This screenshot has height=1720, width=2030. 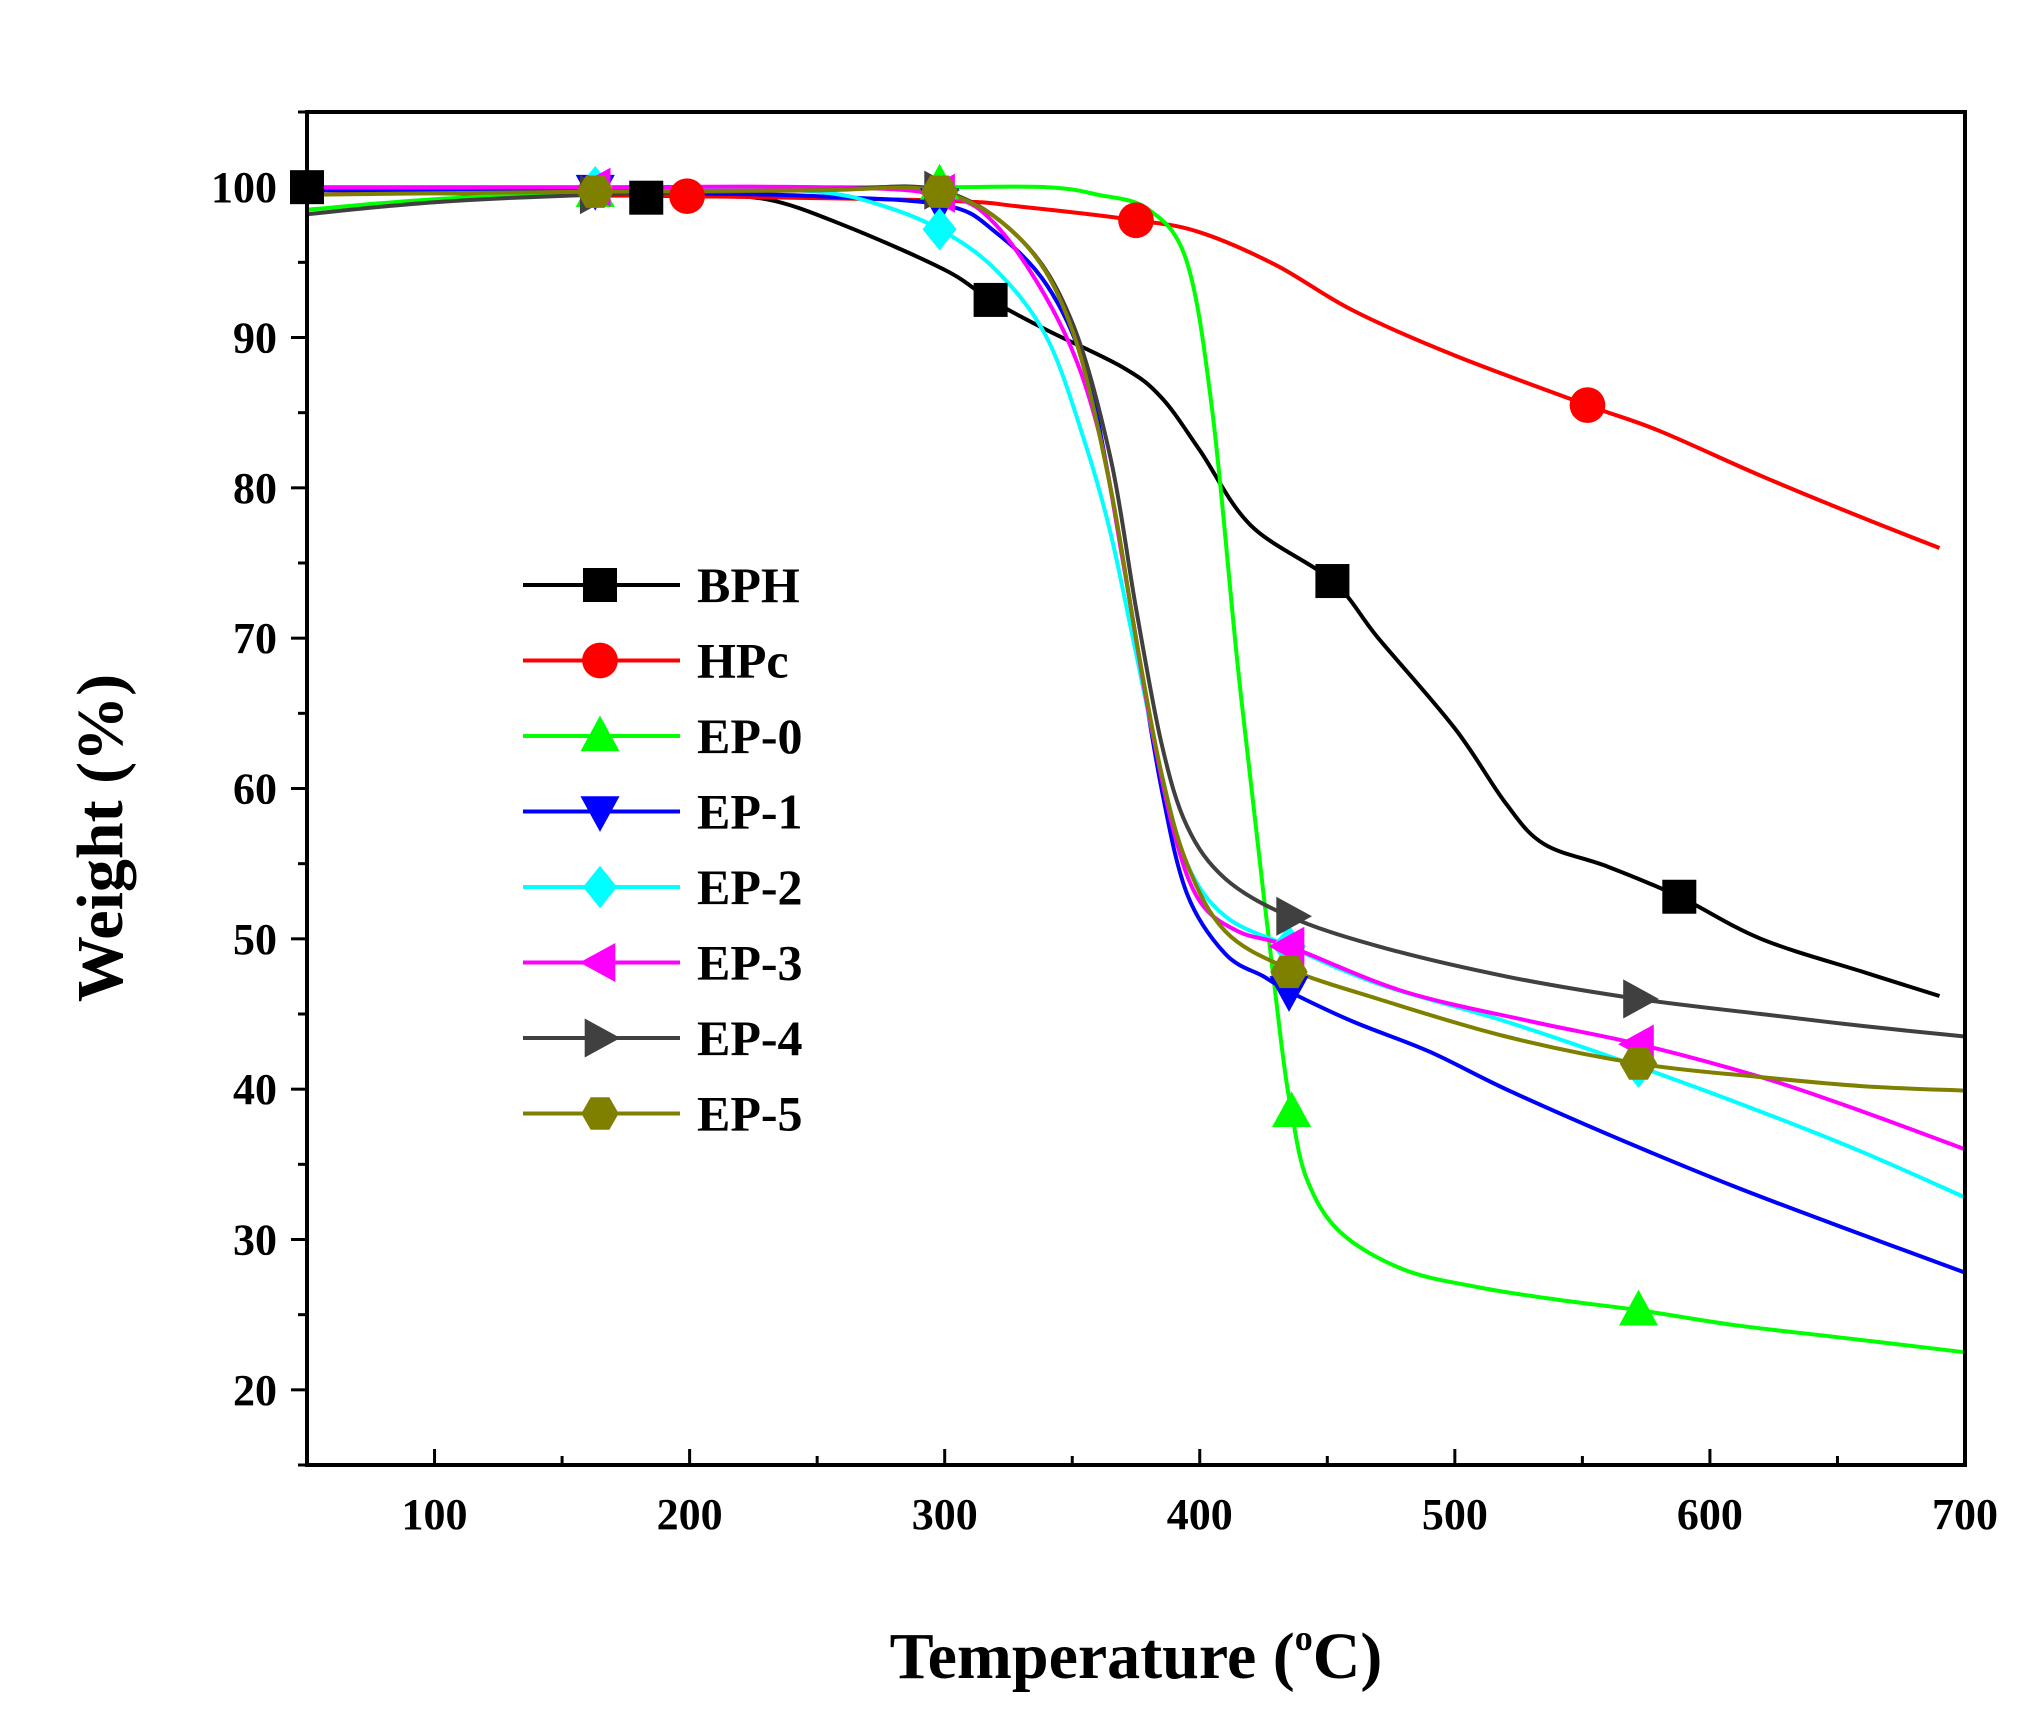 I want to click on x-tick-label-500: 500, so click(x=1455, y=1514).